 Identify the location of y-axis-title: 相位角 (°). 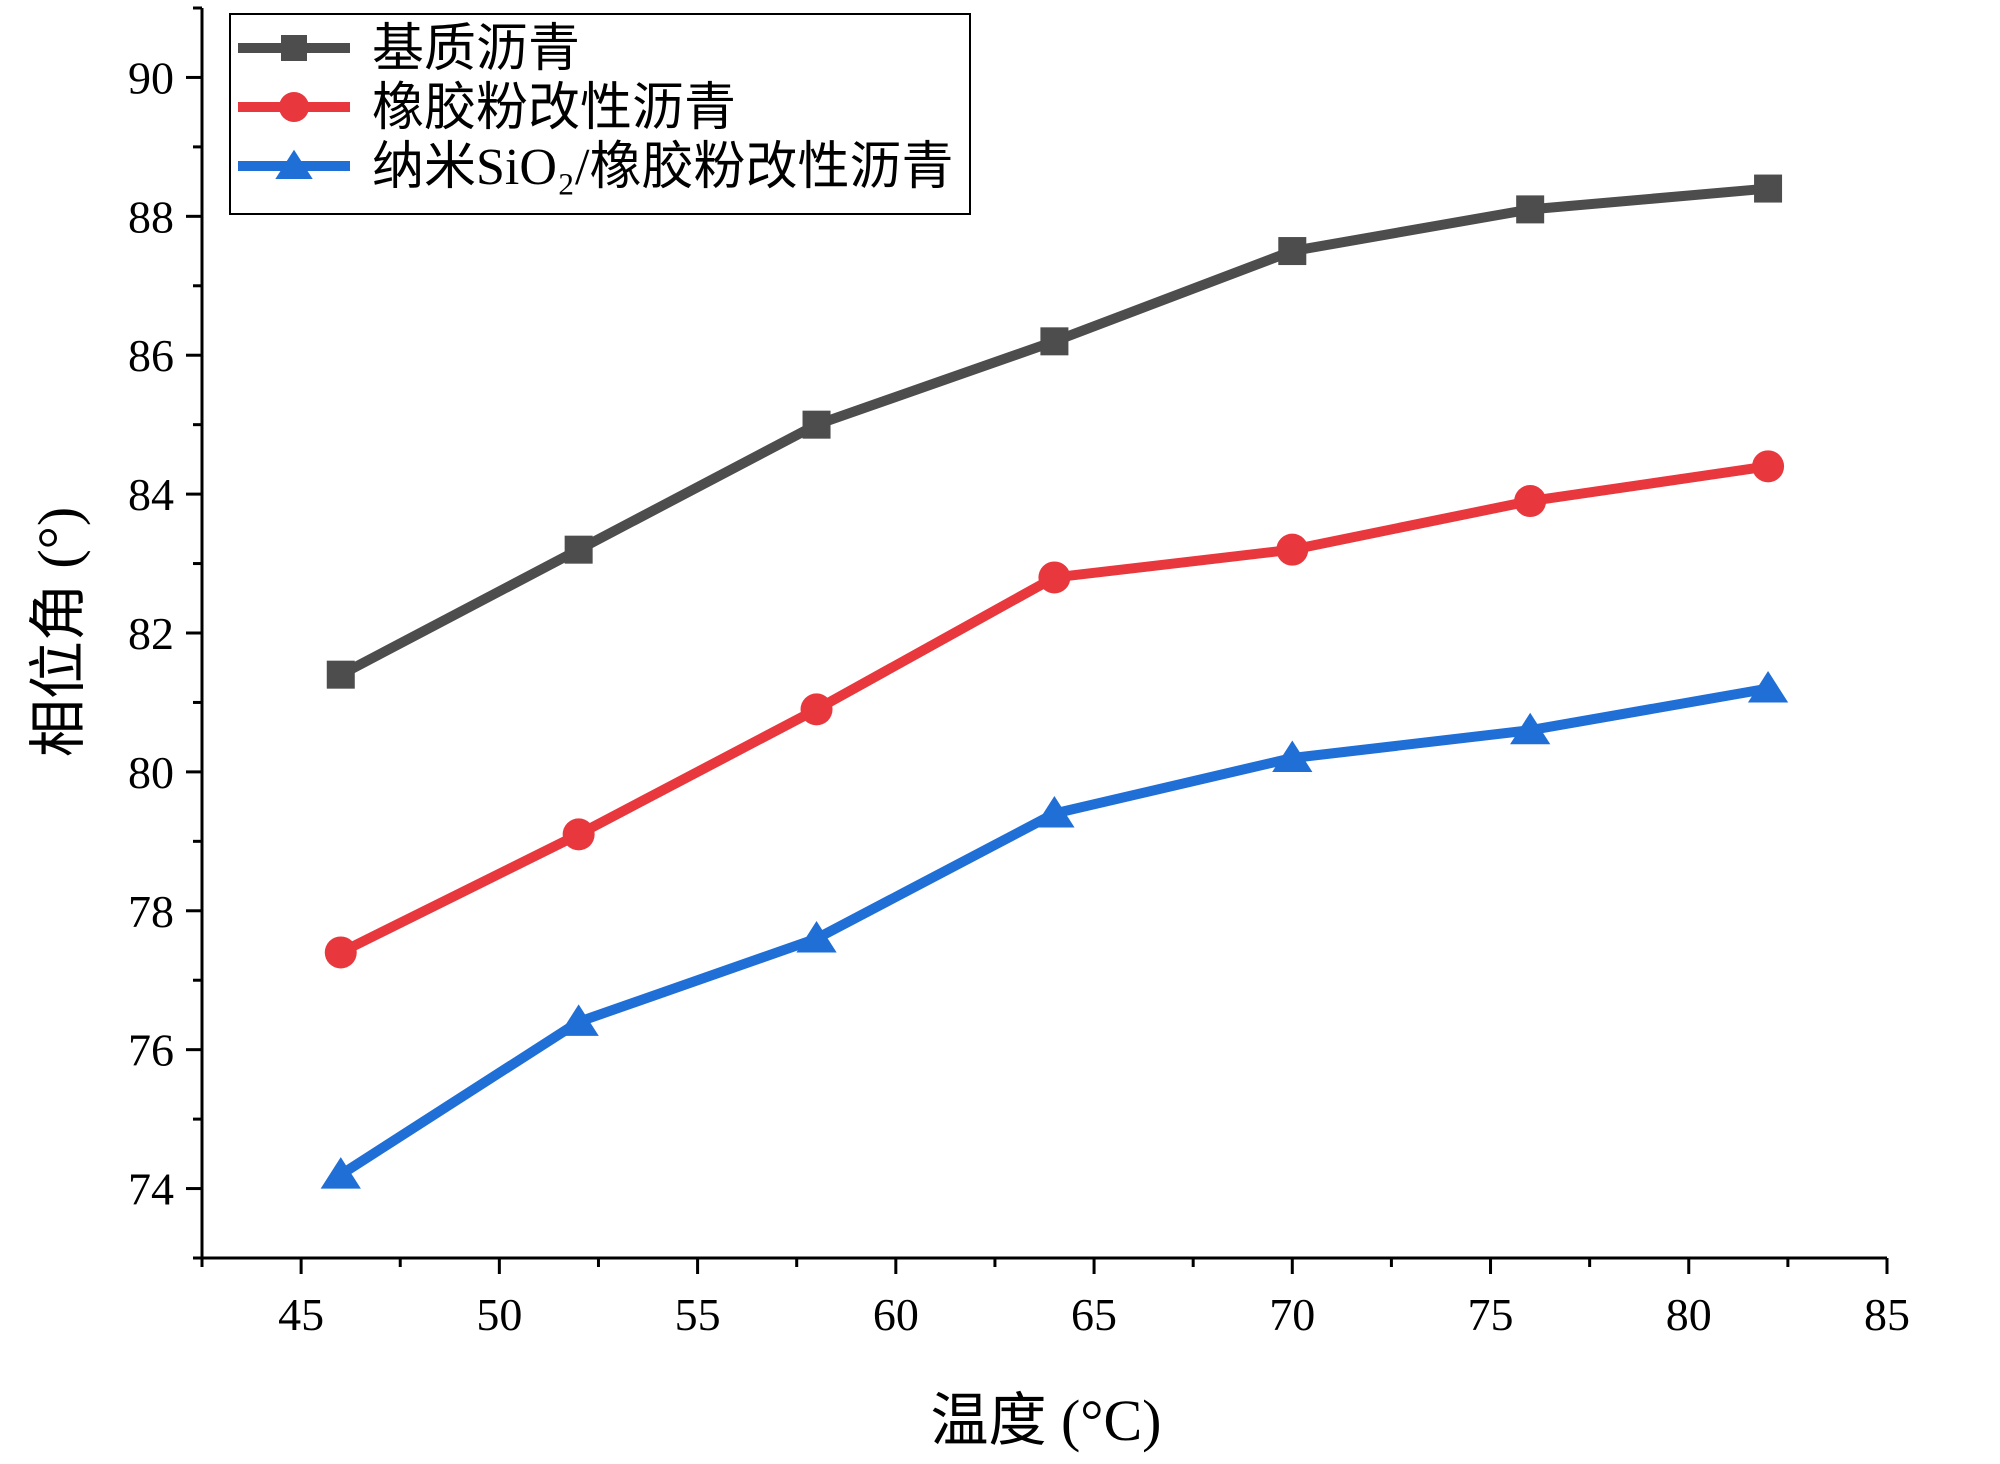
(58, 632).